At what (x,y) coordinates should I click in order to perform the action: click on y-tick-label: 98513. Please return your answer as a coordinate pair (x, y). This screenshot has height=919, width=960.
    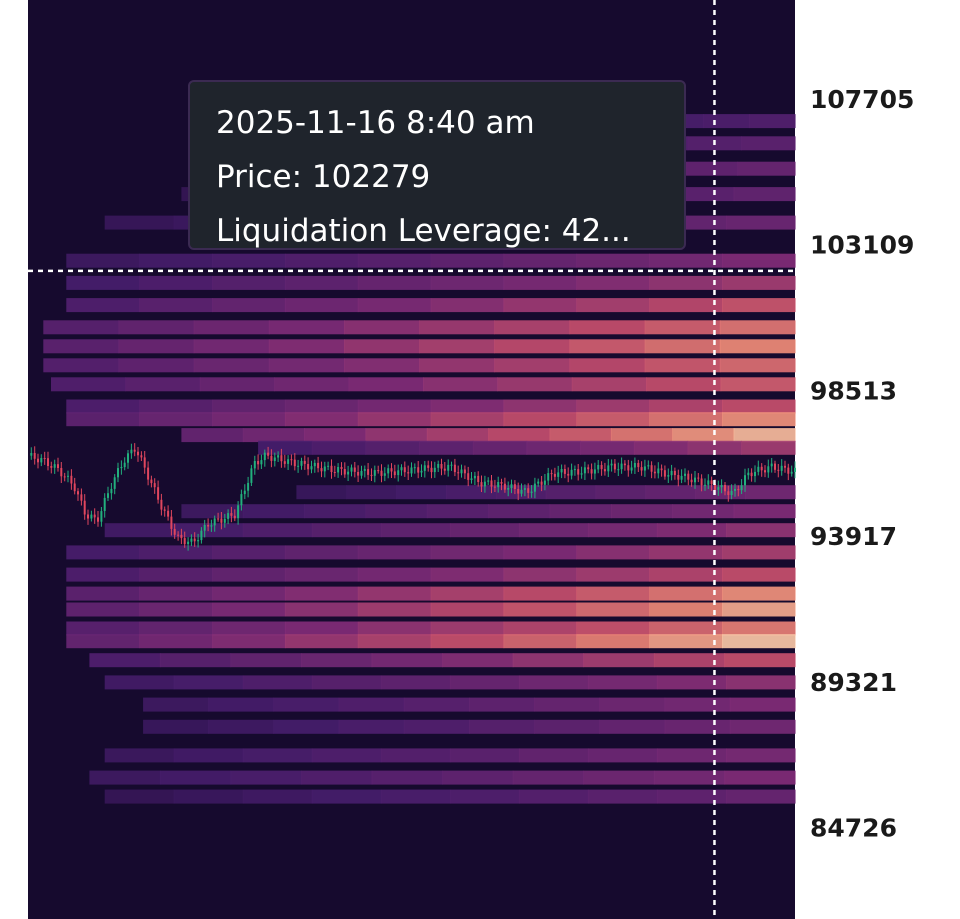
    Looking at the image, I should click on (853, 390).